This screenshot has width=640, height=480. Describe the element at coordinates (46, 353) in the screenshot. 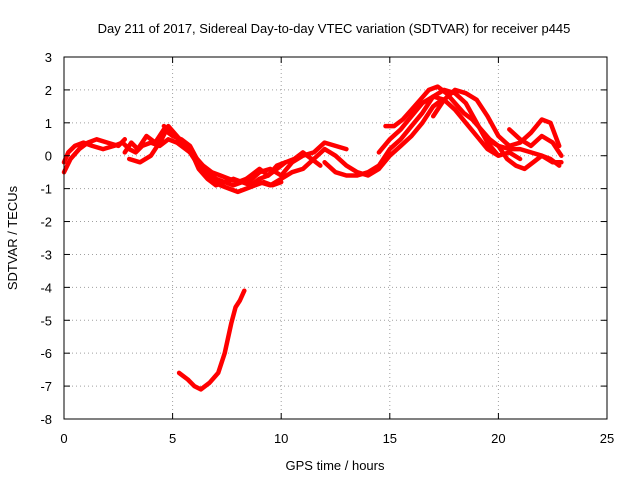

I see `y-tick-label: -6` at that location.